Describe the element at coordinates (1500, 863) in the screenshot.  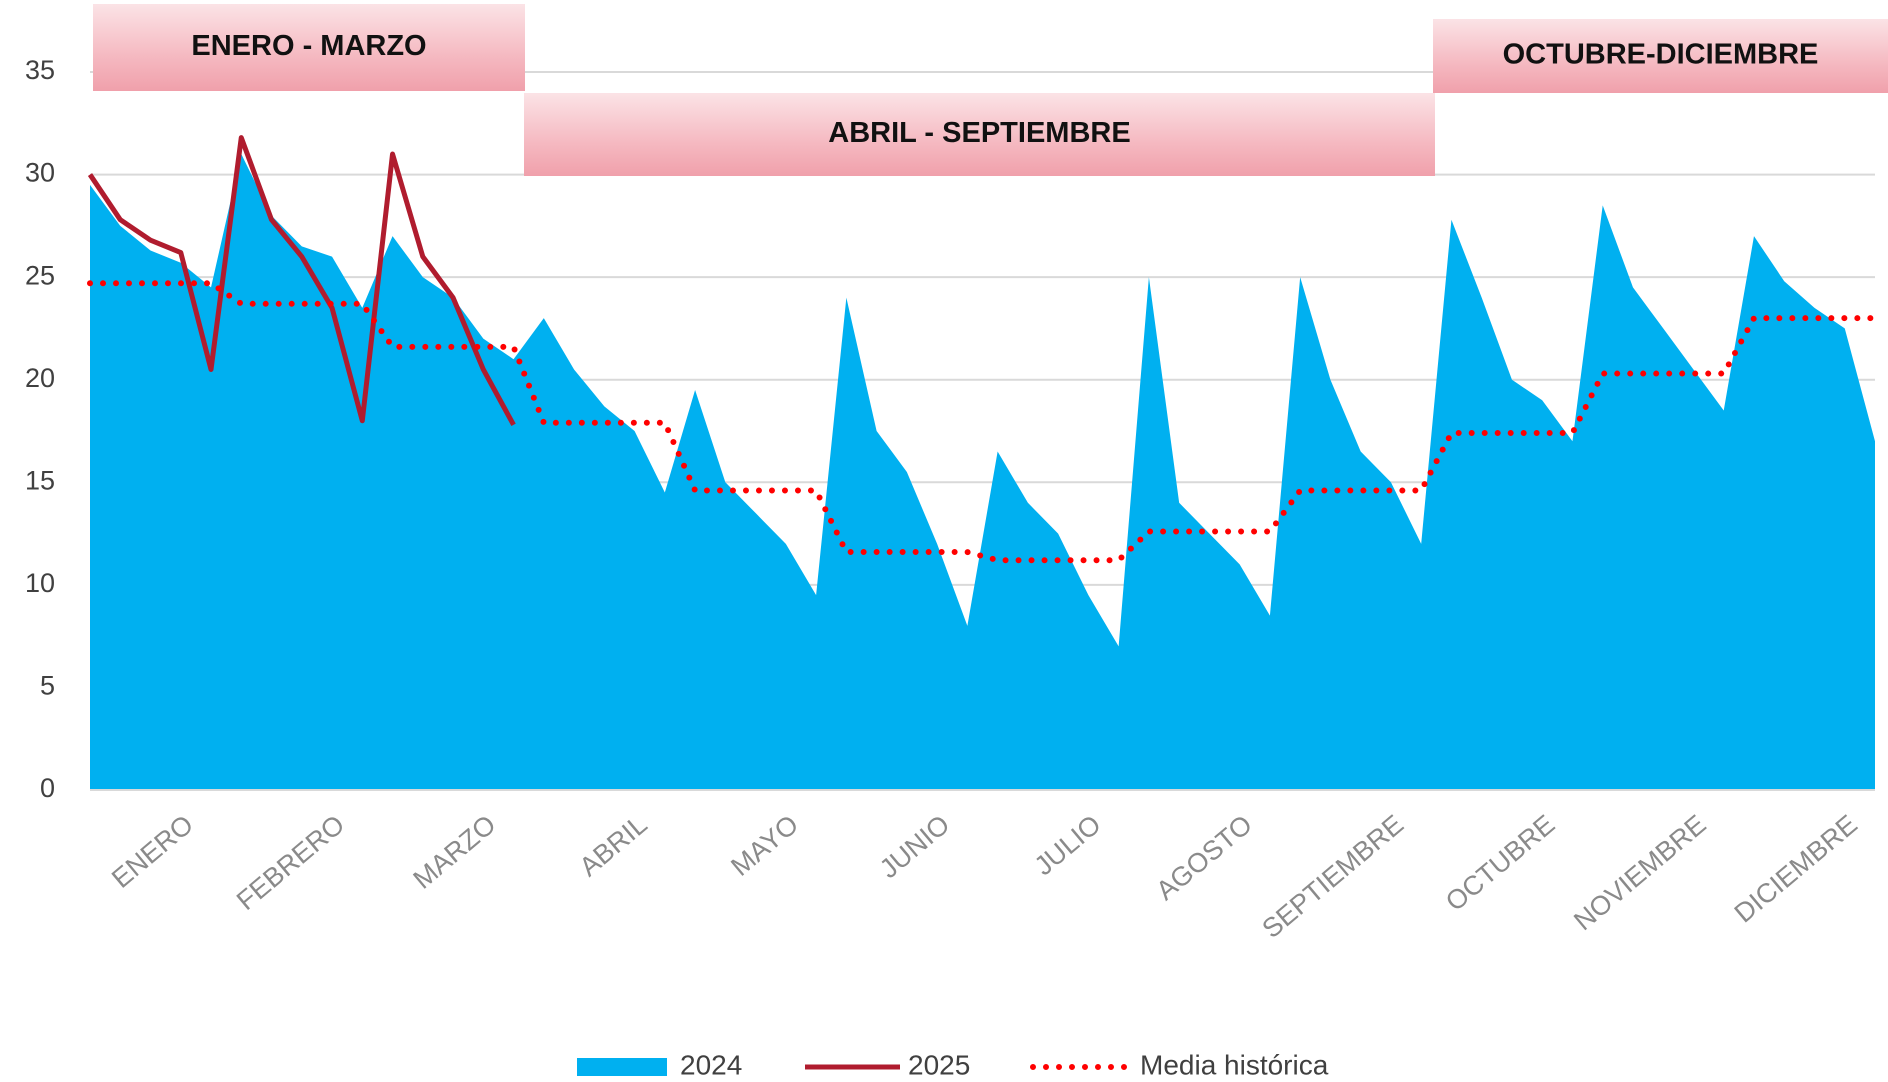
I see `x-tick-label: OCTUBRE` at that location.